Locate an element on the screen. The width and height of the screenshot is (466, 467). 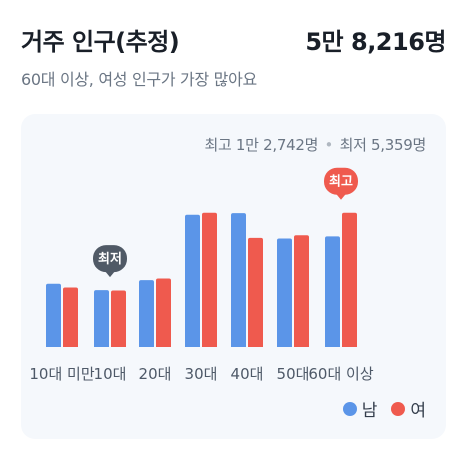
min-label: 최저 5,359명 is located at coordinates (383, 145).